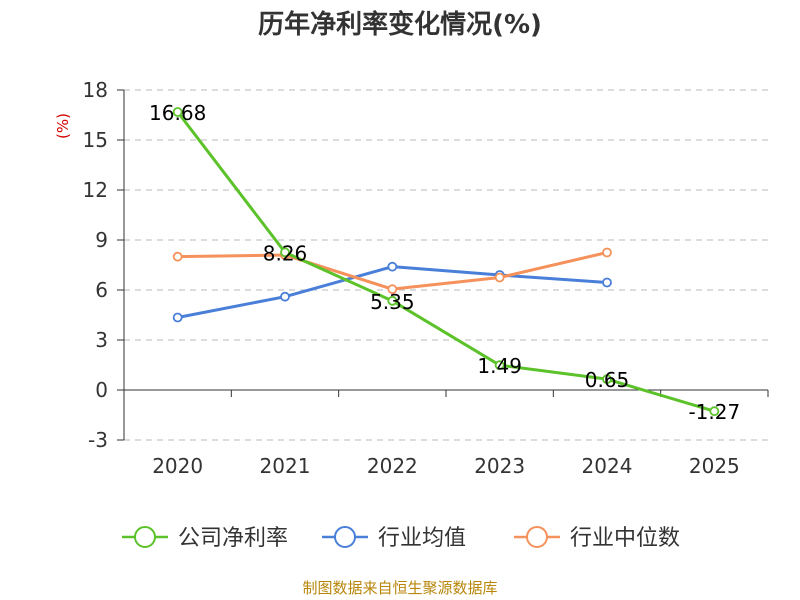  What do you see at coordinates (607, 466) in the screenshot?
I see `x-tick-label: 2024` at bounding box center [607, 466].